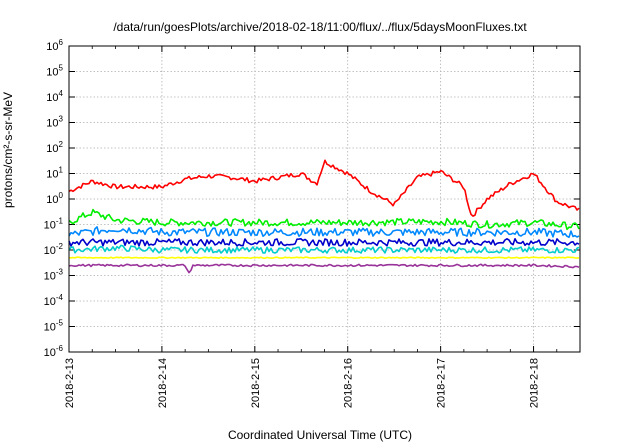 This screenshot has height=448, width=640. I want to click on y-tick-label: 10⁻⁵, so click(54, 326).